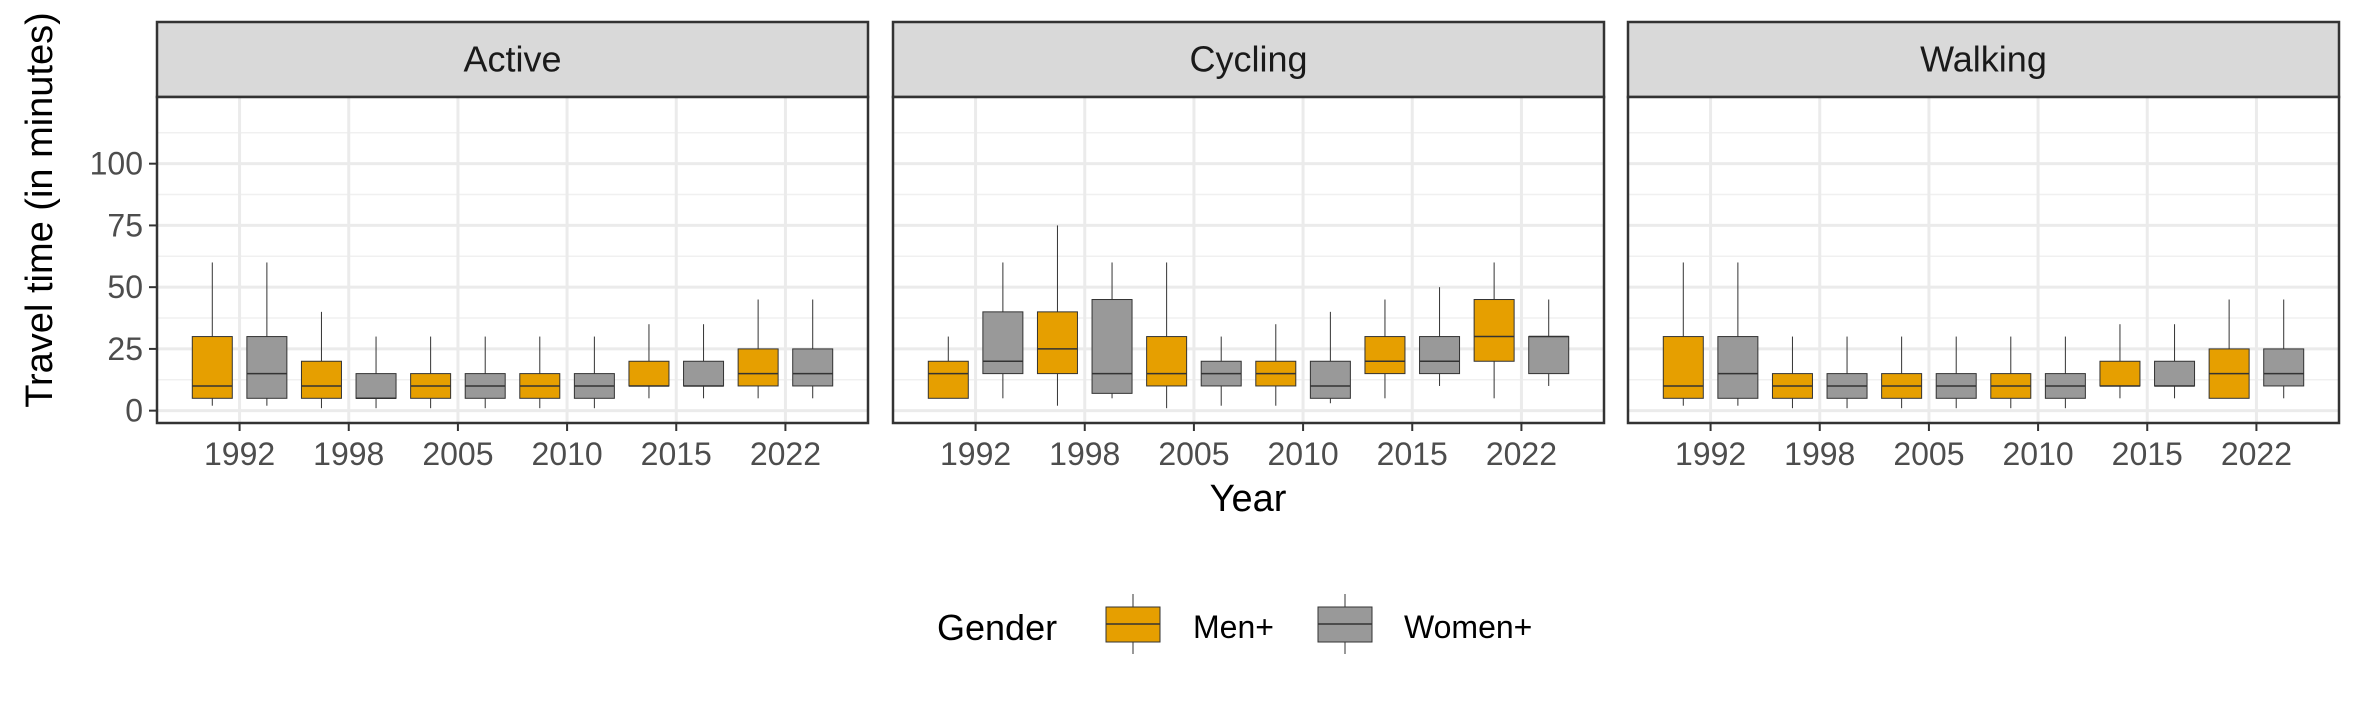 This screenshot has height=708, width=2362. I want to click on strip-title: Cycling, so click(1248, 59).